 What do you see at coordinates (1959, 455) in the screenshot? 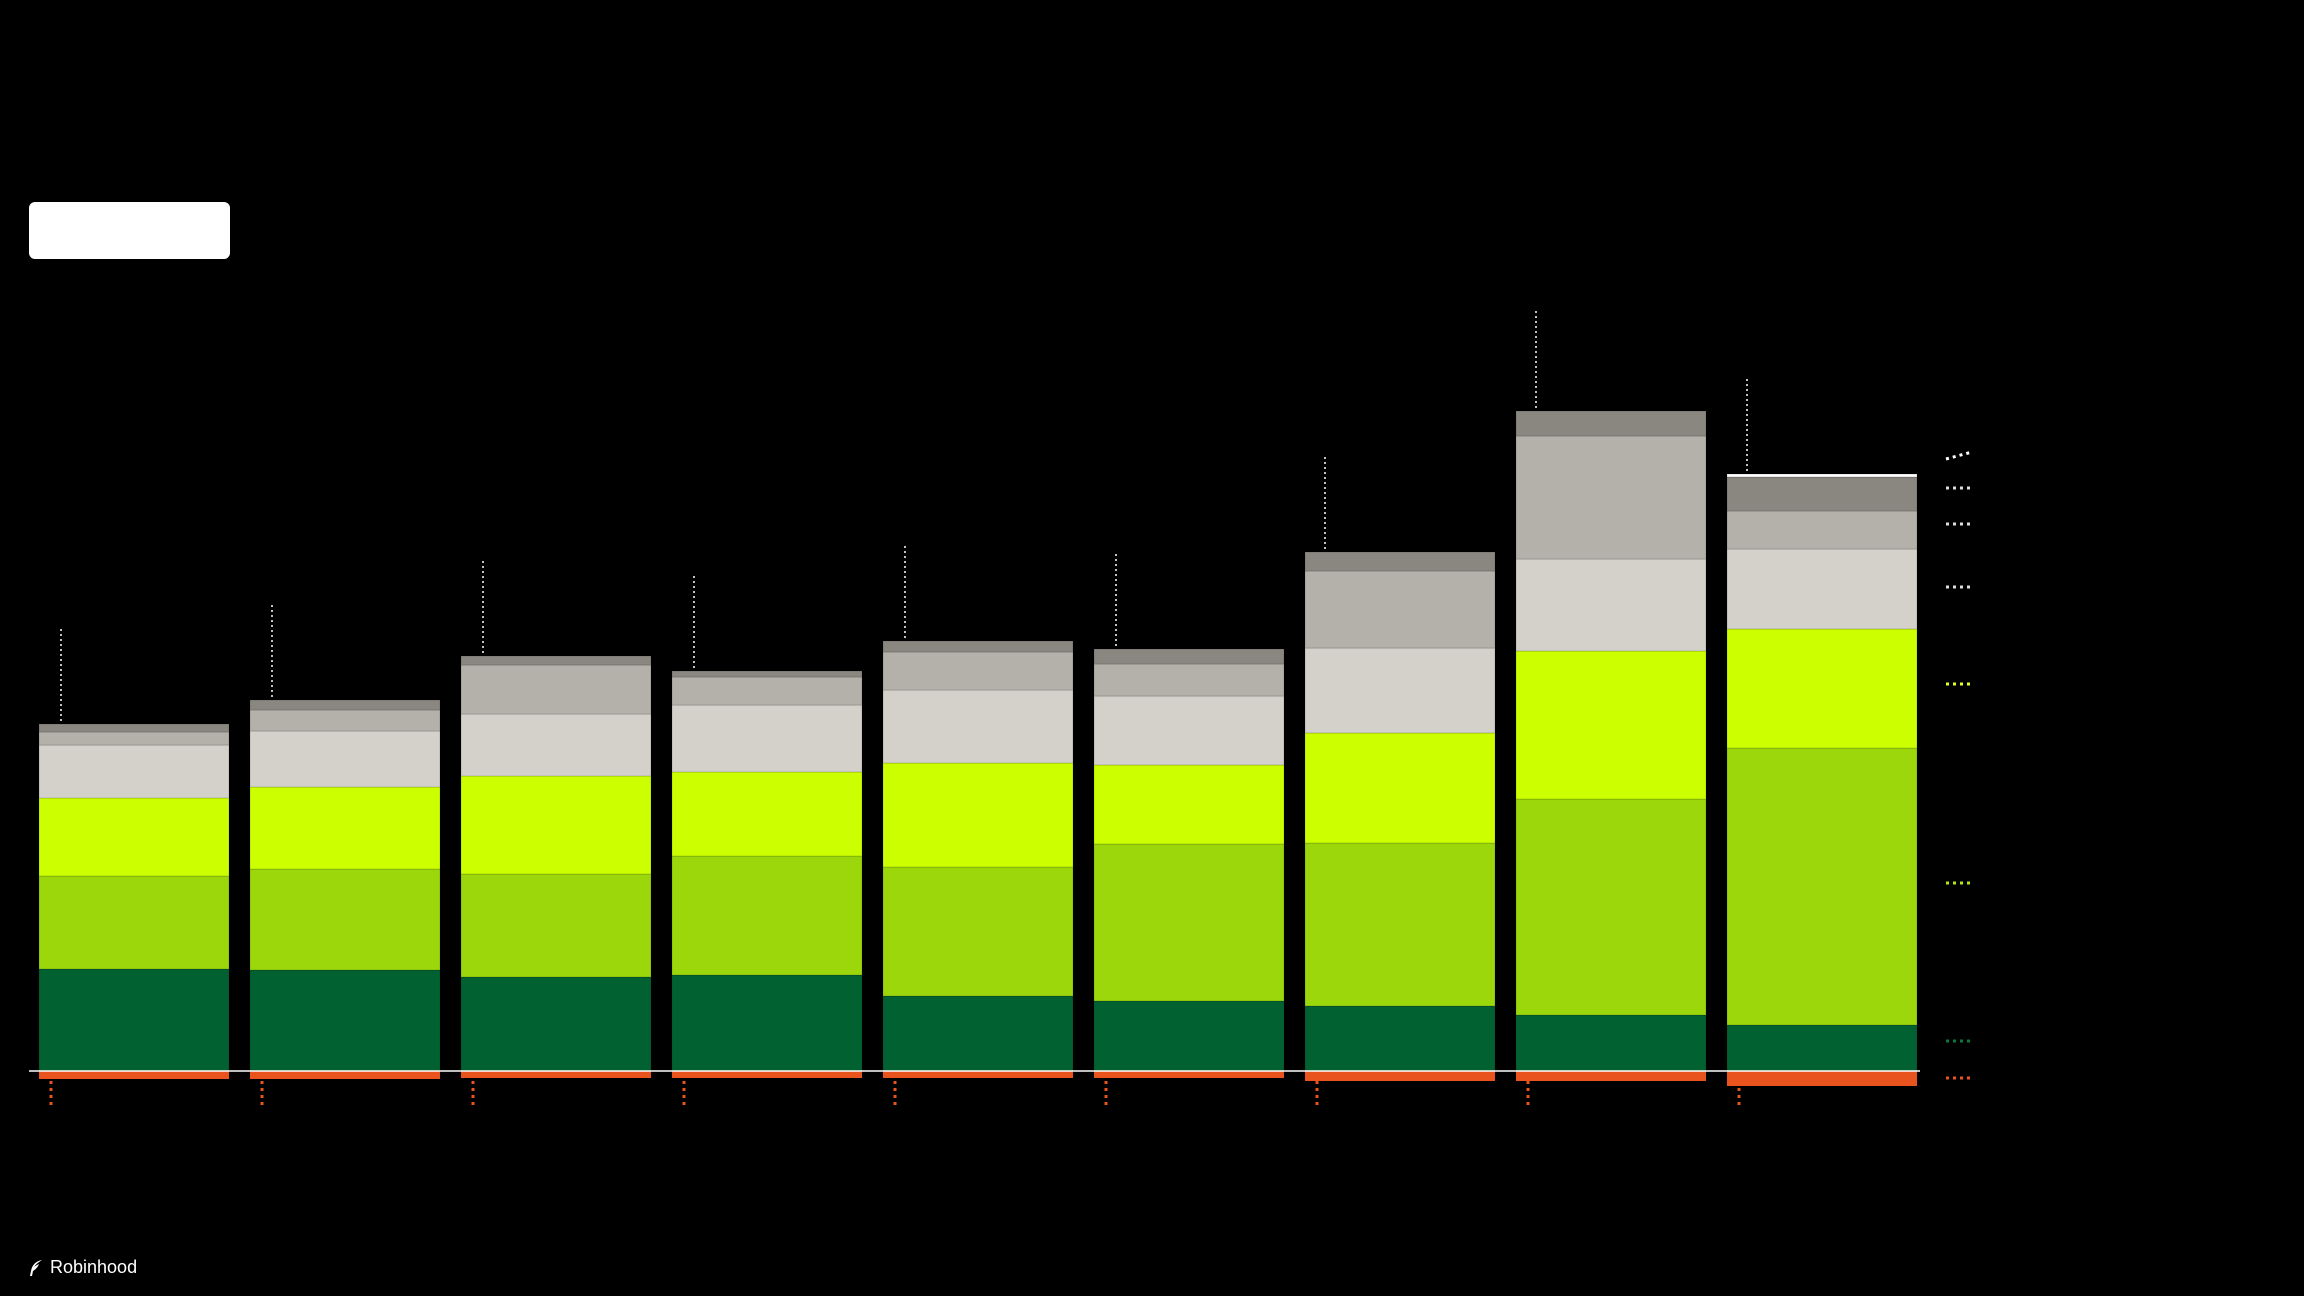
I see `series-indicator` at bounding box center [1959, 455].